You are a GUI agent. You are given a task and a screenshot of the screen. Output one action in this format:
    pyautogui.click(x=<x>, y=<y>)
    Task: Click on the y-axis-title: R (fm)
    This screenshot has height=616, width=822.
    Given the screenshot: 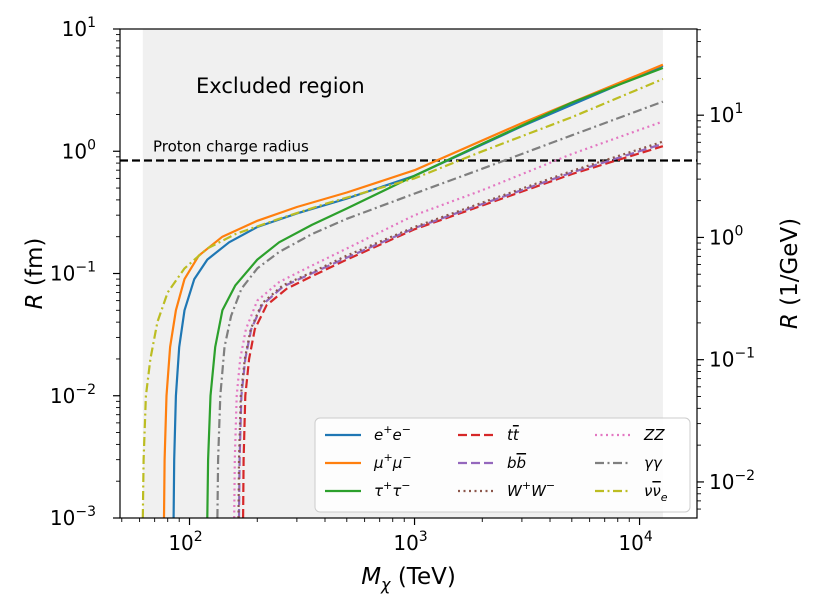 What is the action you would take?
    pyautogui.click(x=35, y=274)
    